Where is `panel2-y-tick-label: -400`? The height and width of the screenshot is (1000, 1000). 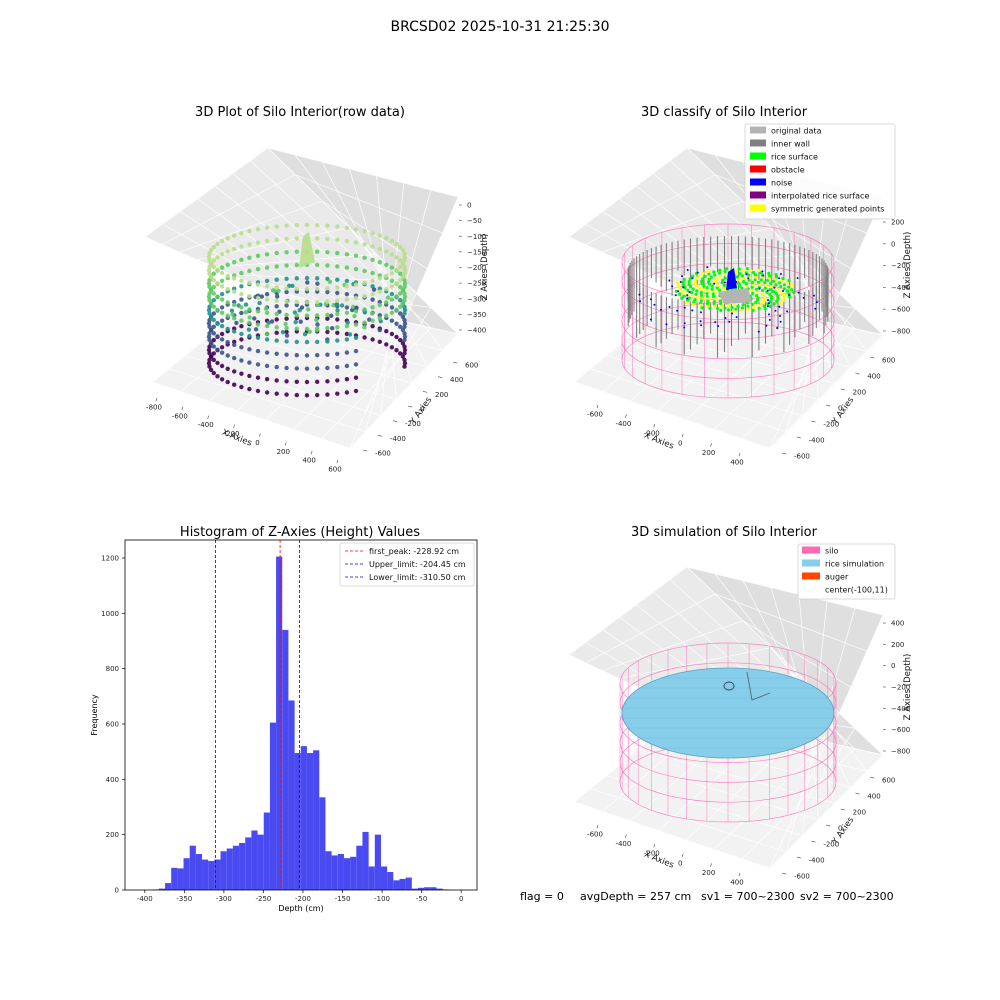
panel2-y-tick-label: -400 is located at coordinates (817, 441).